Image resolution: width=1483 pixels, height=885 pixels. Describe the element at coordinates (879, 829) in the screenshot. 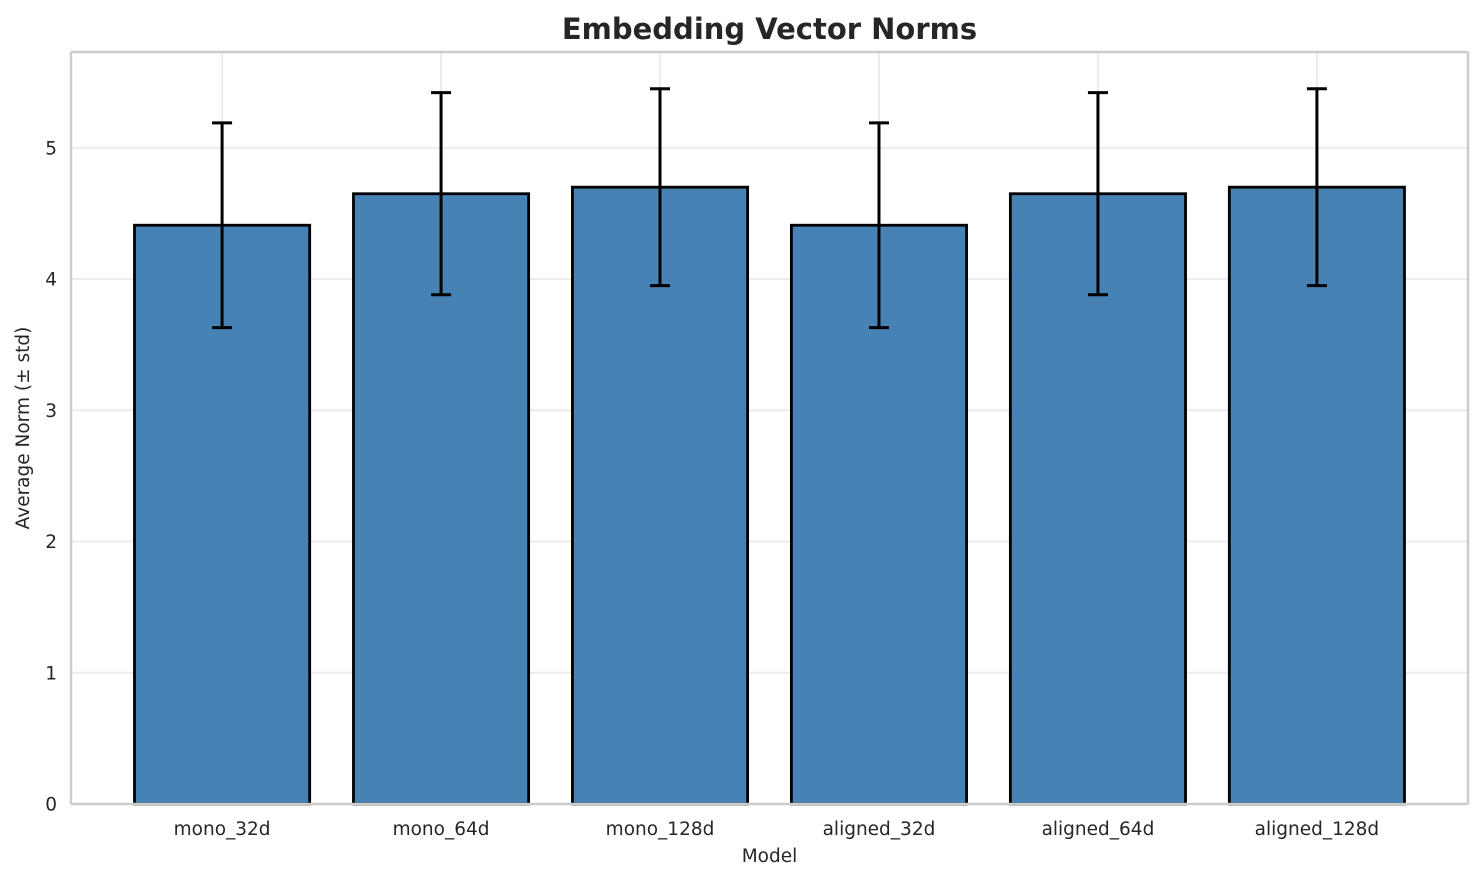

I see `x-category-label: aligned_32d` at that location.